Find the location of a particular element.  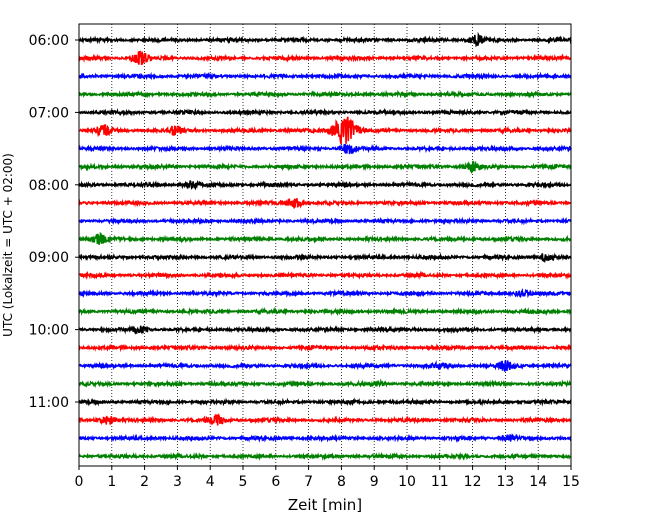

x-tick-label: 8 is located at coordinates (341, 482).